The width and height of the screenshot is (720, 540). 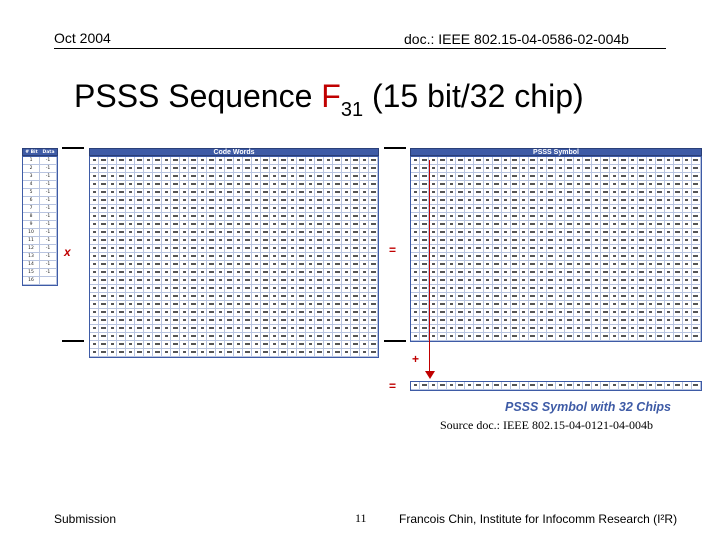 What do you see at coordinates (48, 241) in the screenshot?
I see `data-cell: -1` at bounding box center [48, 241].